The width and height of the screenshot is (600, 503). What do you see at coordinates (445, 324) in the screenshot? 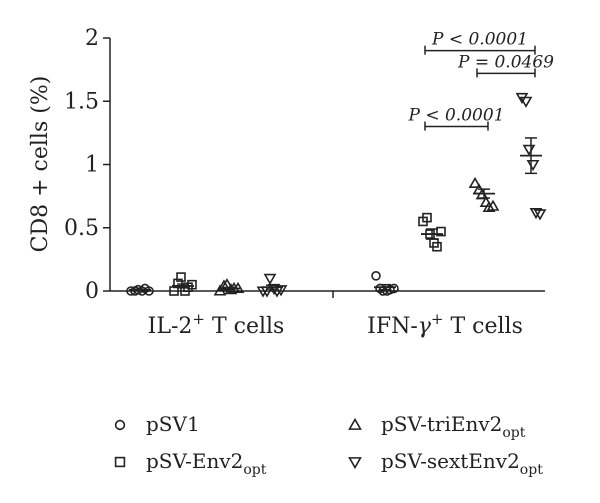
I see `x-group-label: IFN-γ+ T cells` at bounding box center [445, 324].